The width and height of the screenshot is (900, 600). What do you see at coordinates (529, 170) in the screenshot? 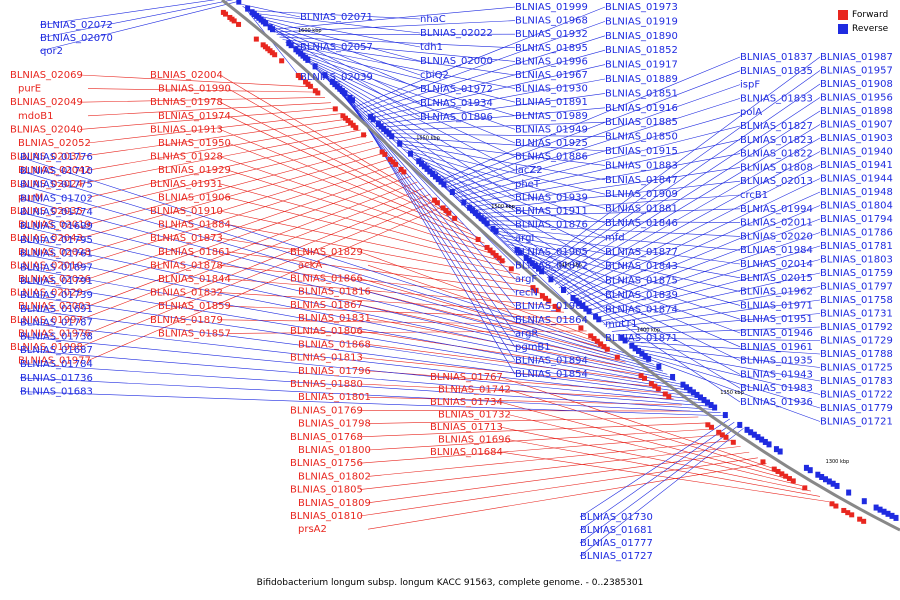
I see `reverse-gene-label: lacZ2` at bounding box center [529, 170].